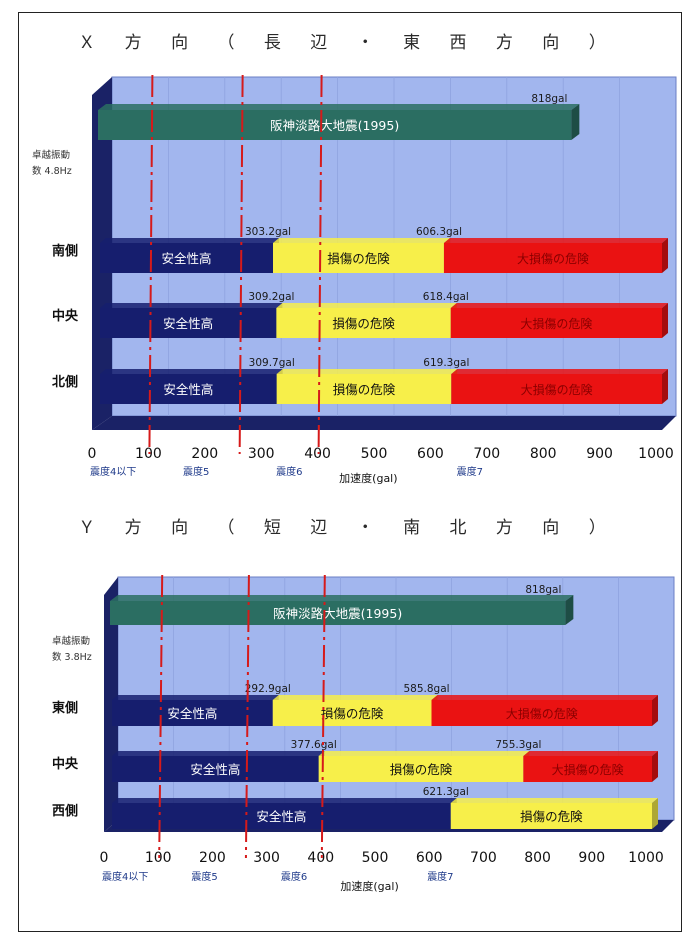  What do you see at coordinates (655, 766) in the screenshot?
I see `panel1-row1-danger-bar-side` at bounding box center [655, 766].